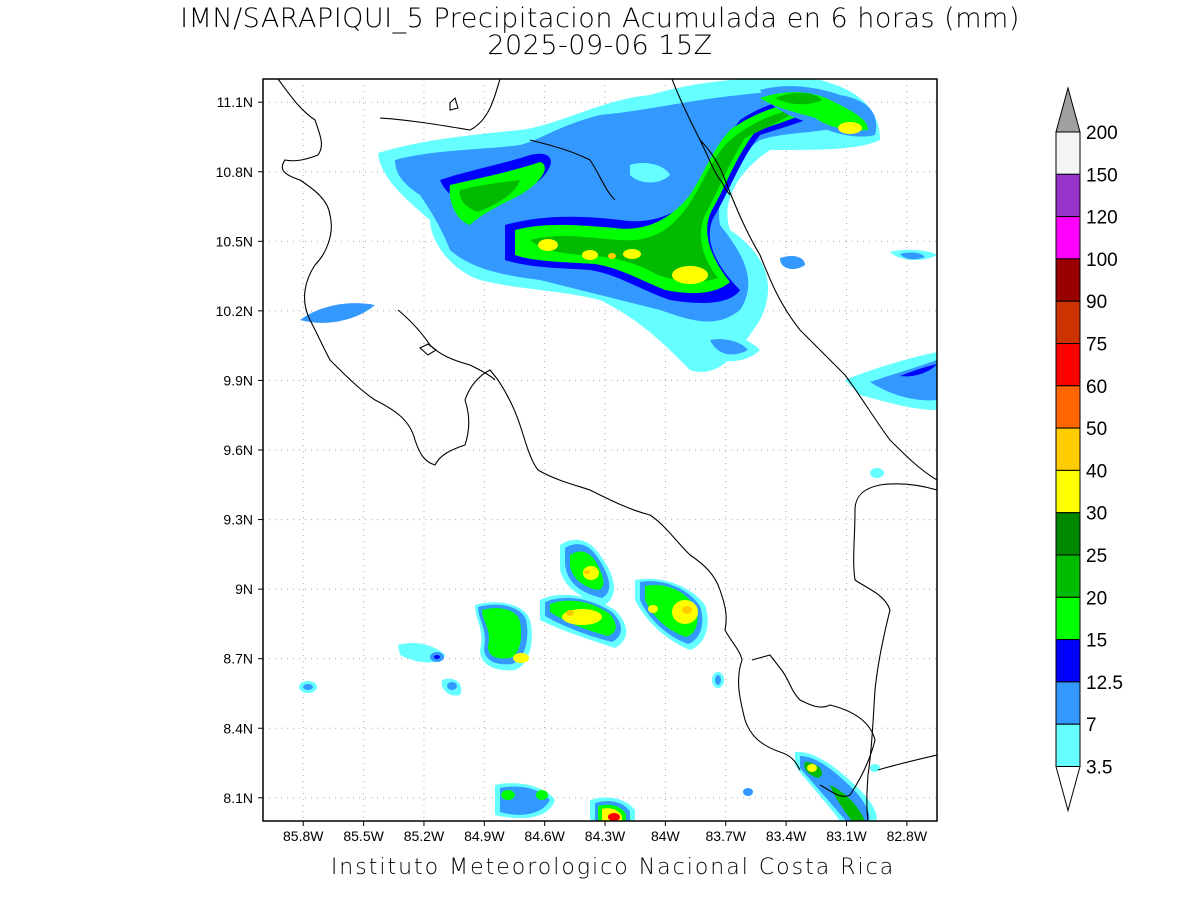  Describe the element at coordinates (891, 415) in the screenshot. I see `rain-area-east` at that location.